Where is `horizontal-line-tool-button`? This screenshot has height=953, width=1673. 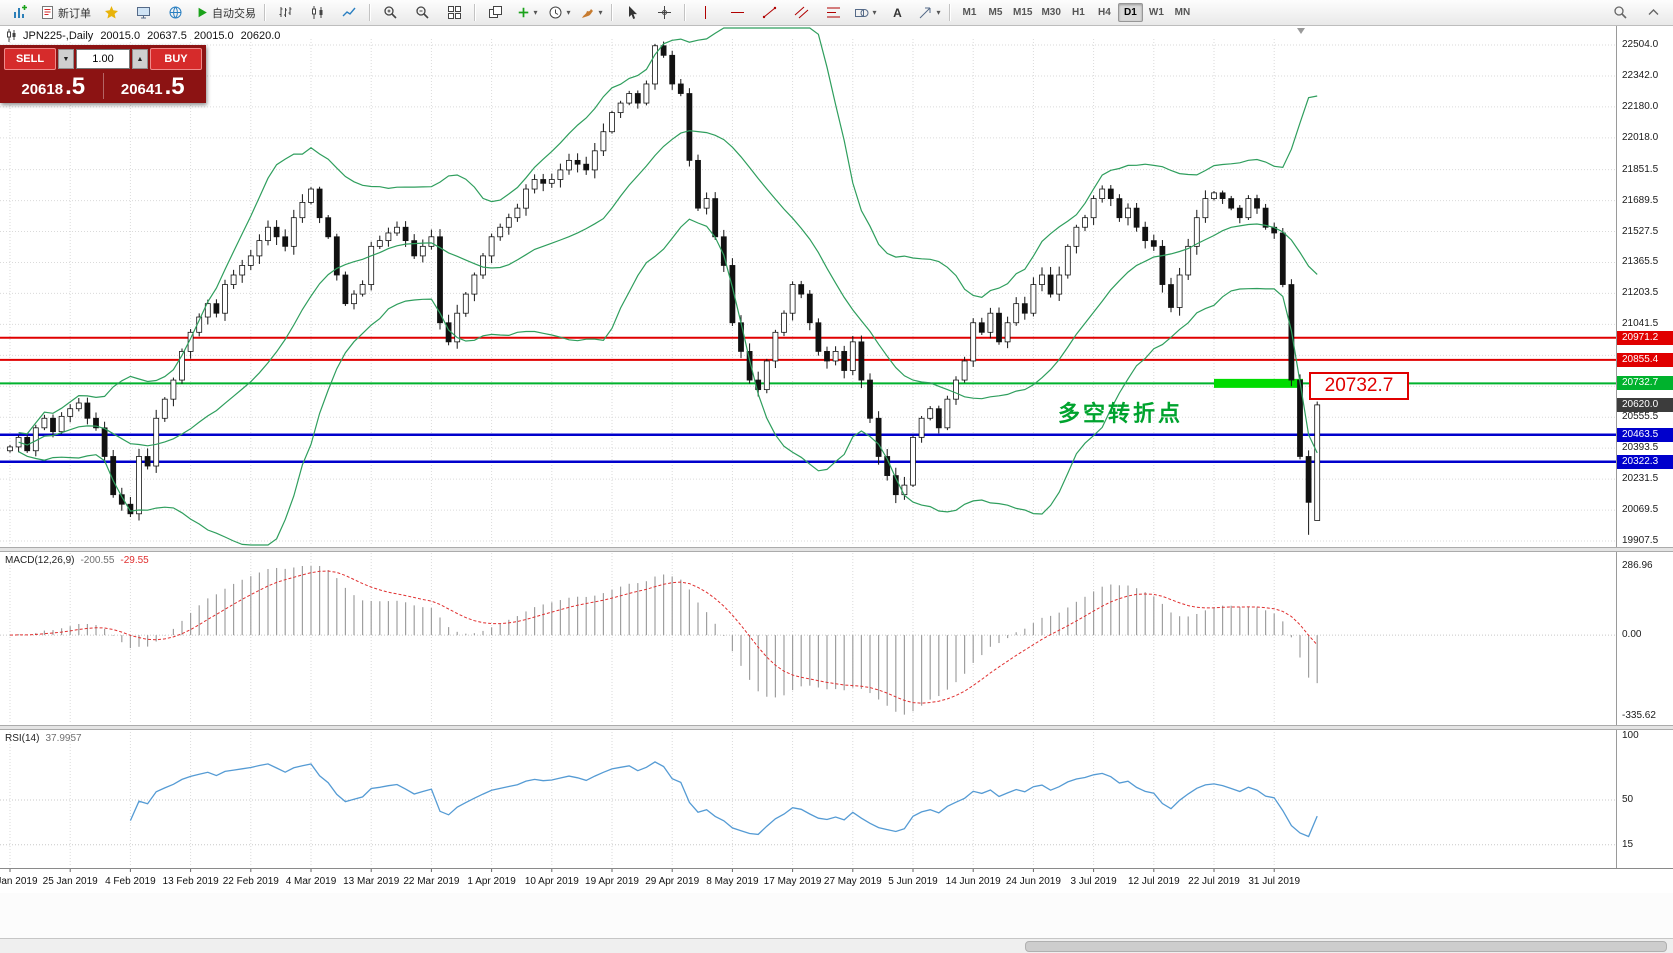 horizontal-line-tool-button is located at coordinates (737, 12).